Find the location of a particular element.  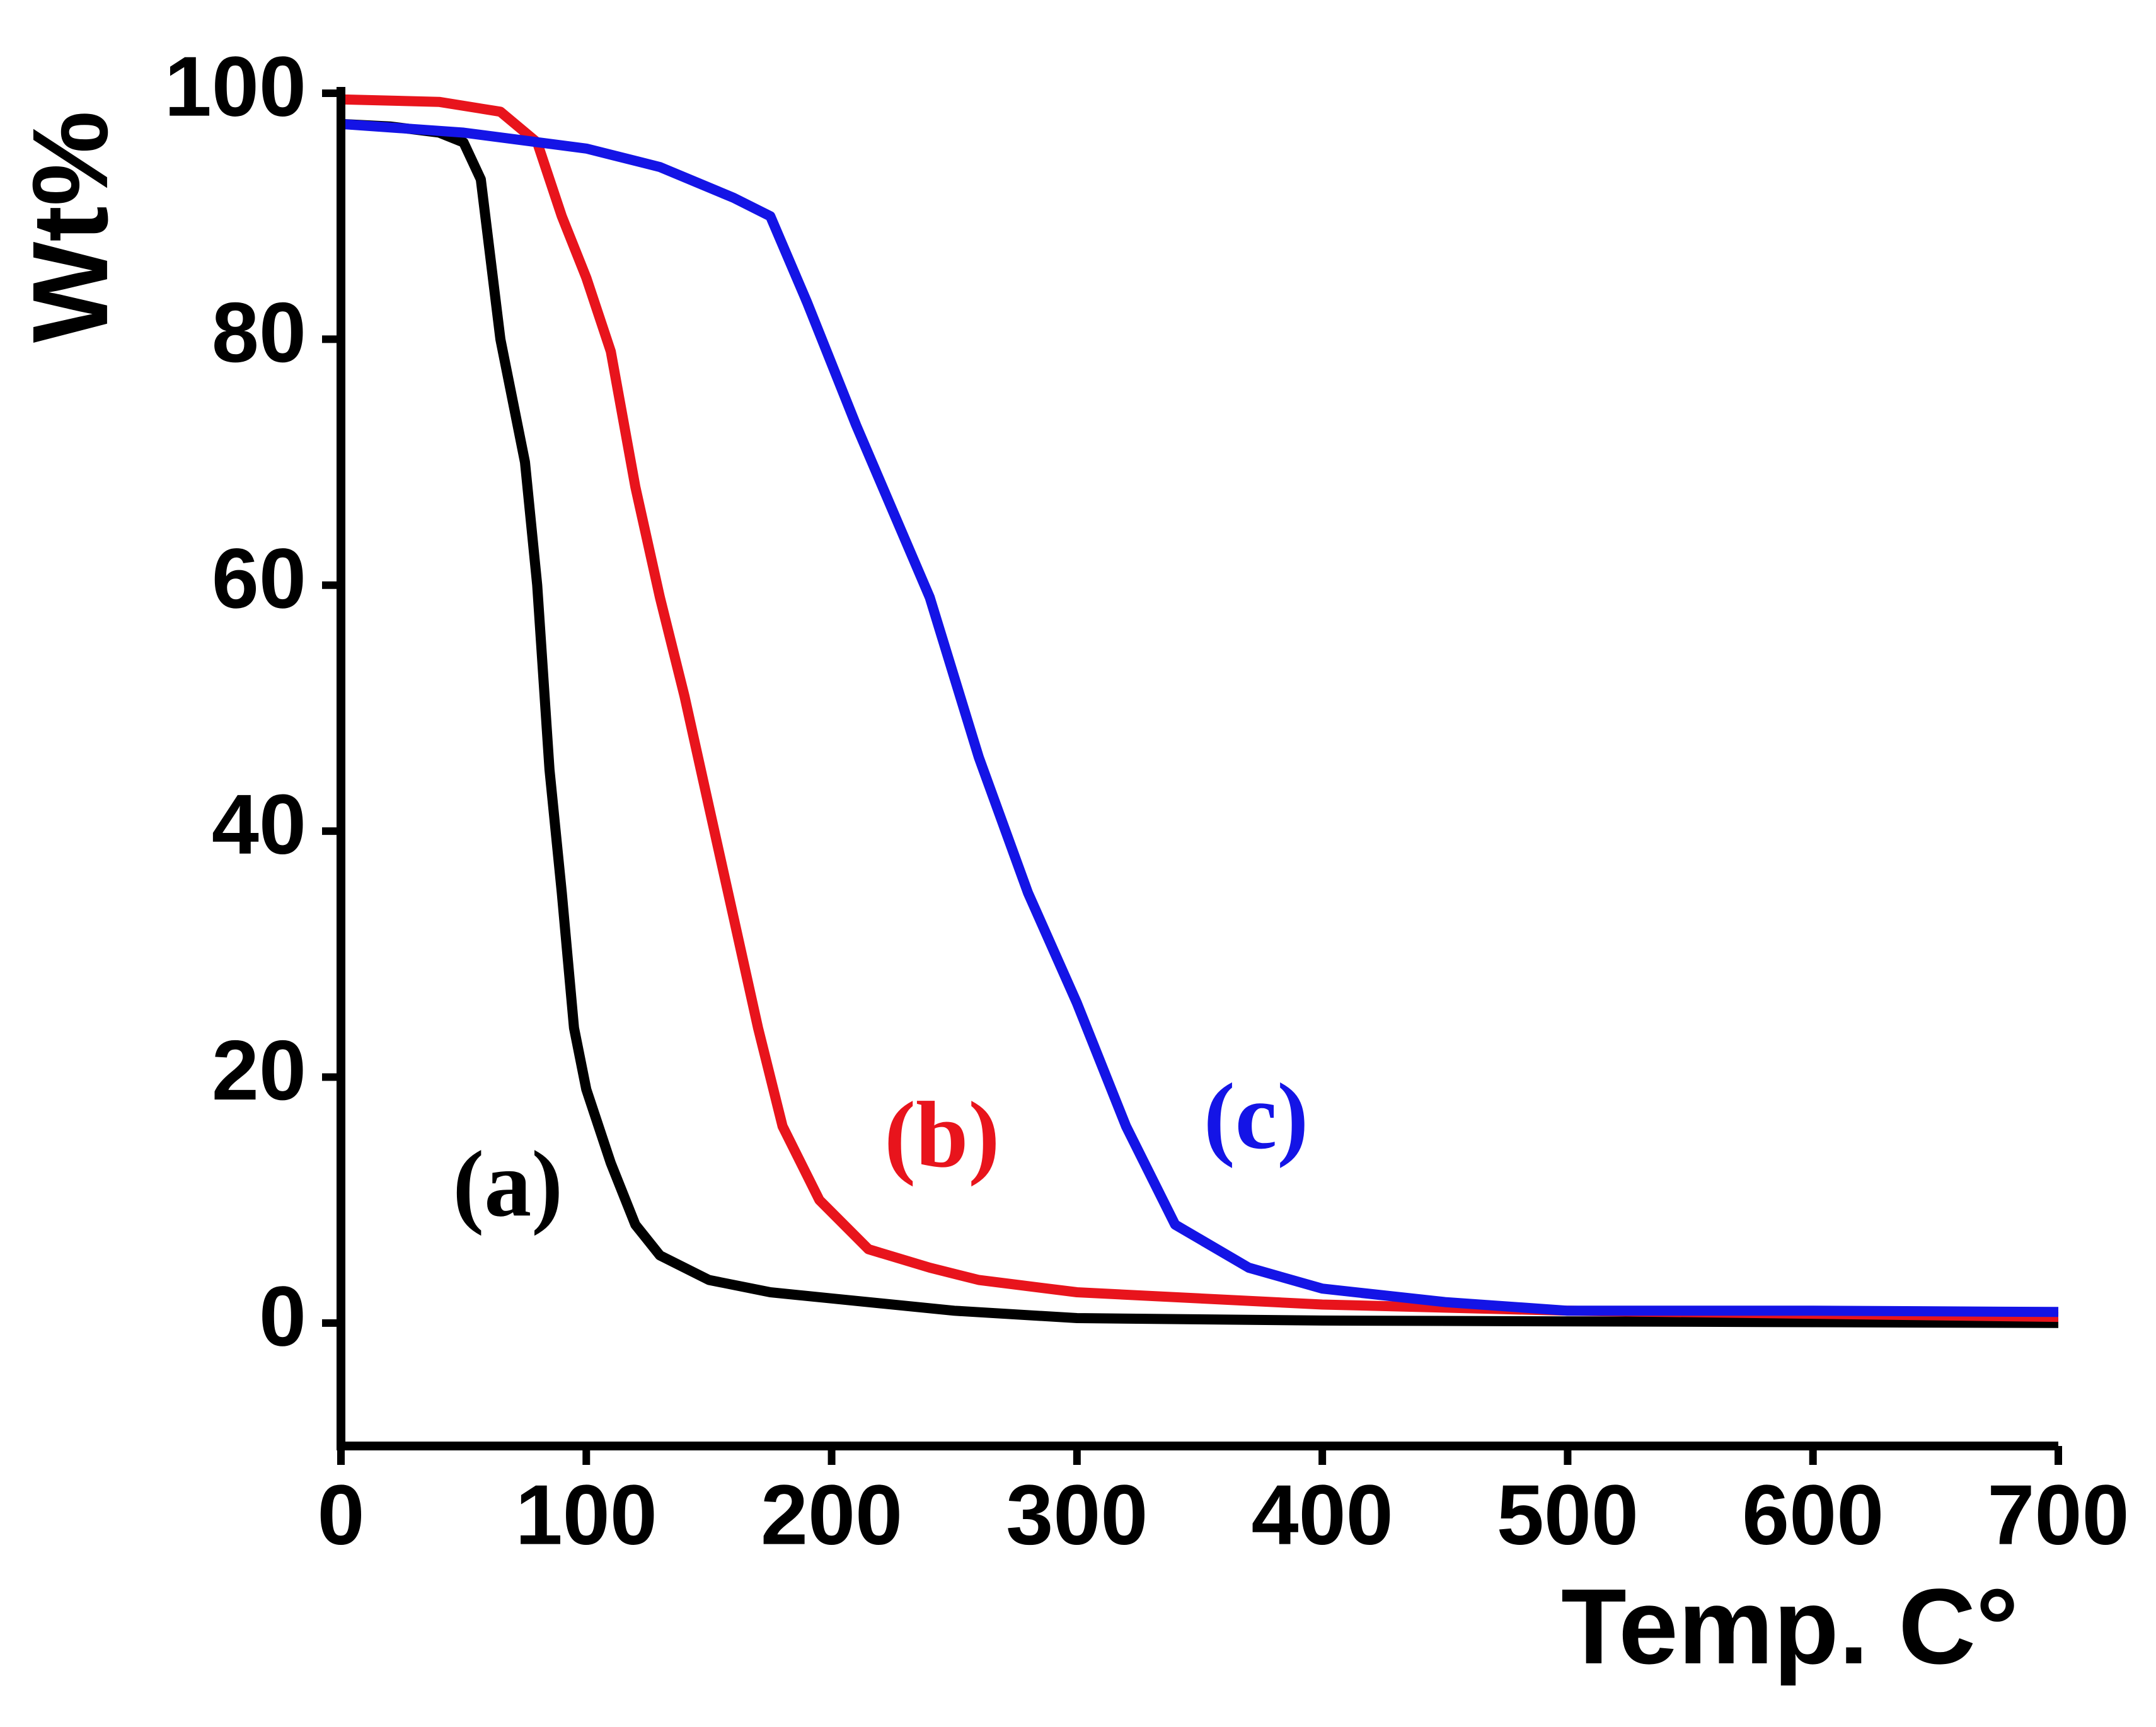

curve-label: (a) is located at coordinates (508, 1184).